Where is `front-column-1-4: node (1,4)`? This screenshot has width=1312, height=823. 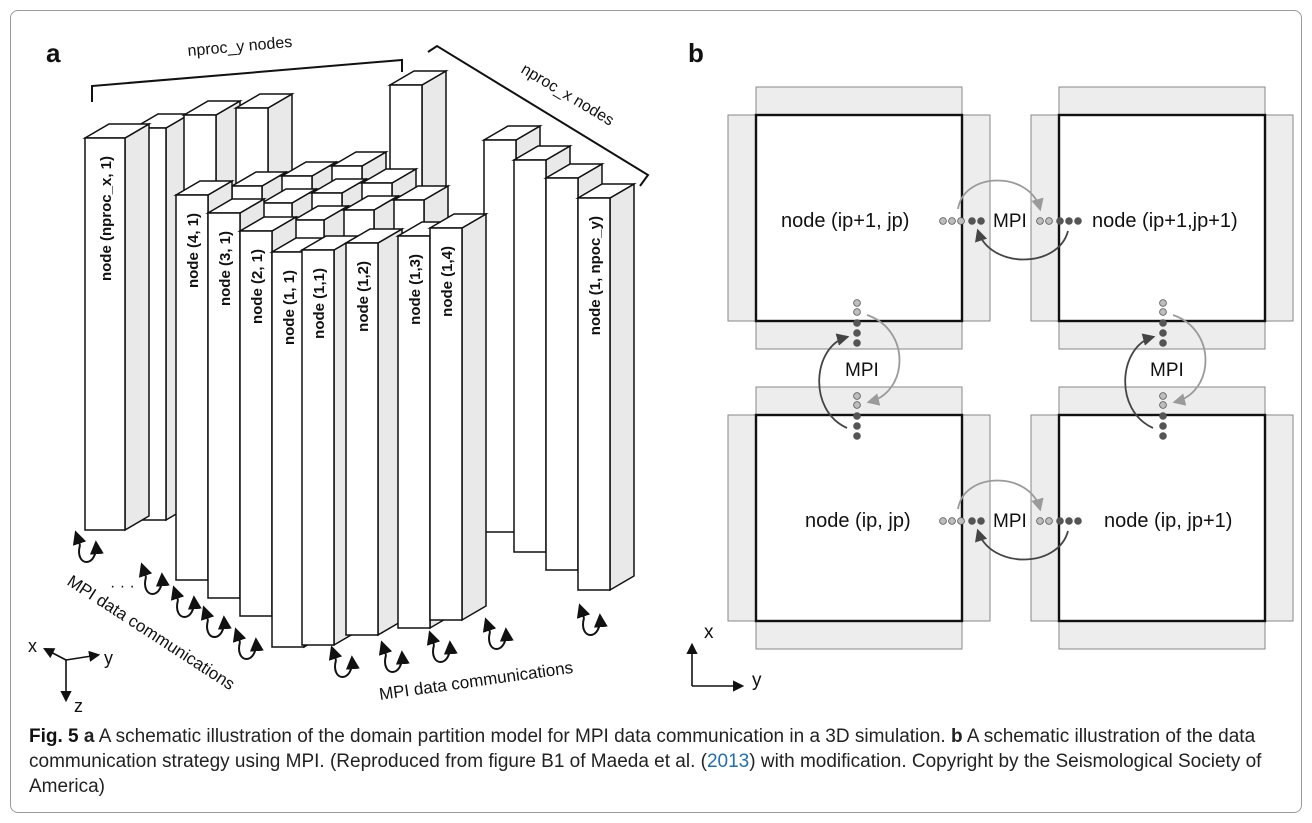 front-column-1-4: node (1,4) is located at coordinates (458, 417).